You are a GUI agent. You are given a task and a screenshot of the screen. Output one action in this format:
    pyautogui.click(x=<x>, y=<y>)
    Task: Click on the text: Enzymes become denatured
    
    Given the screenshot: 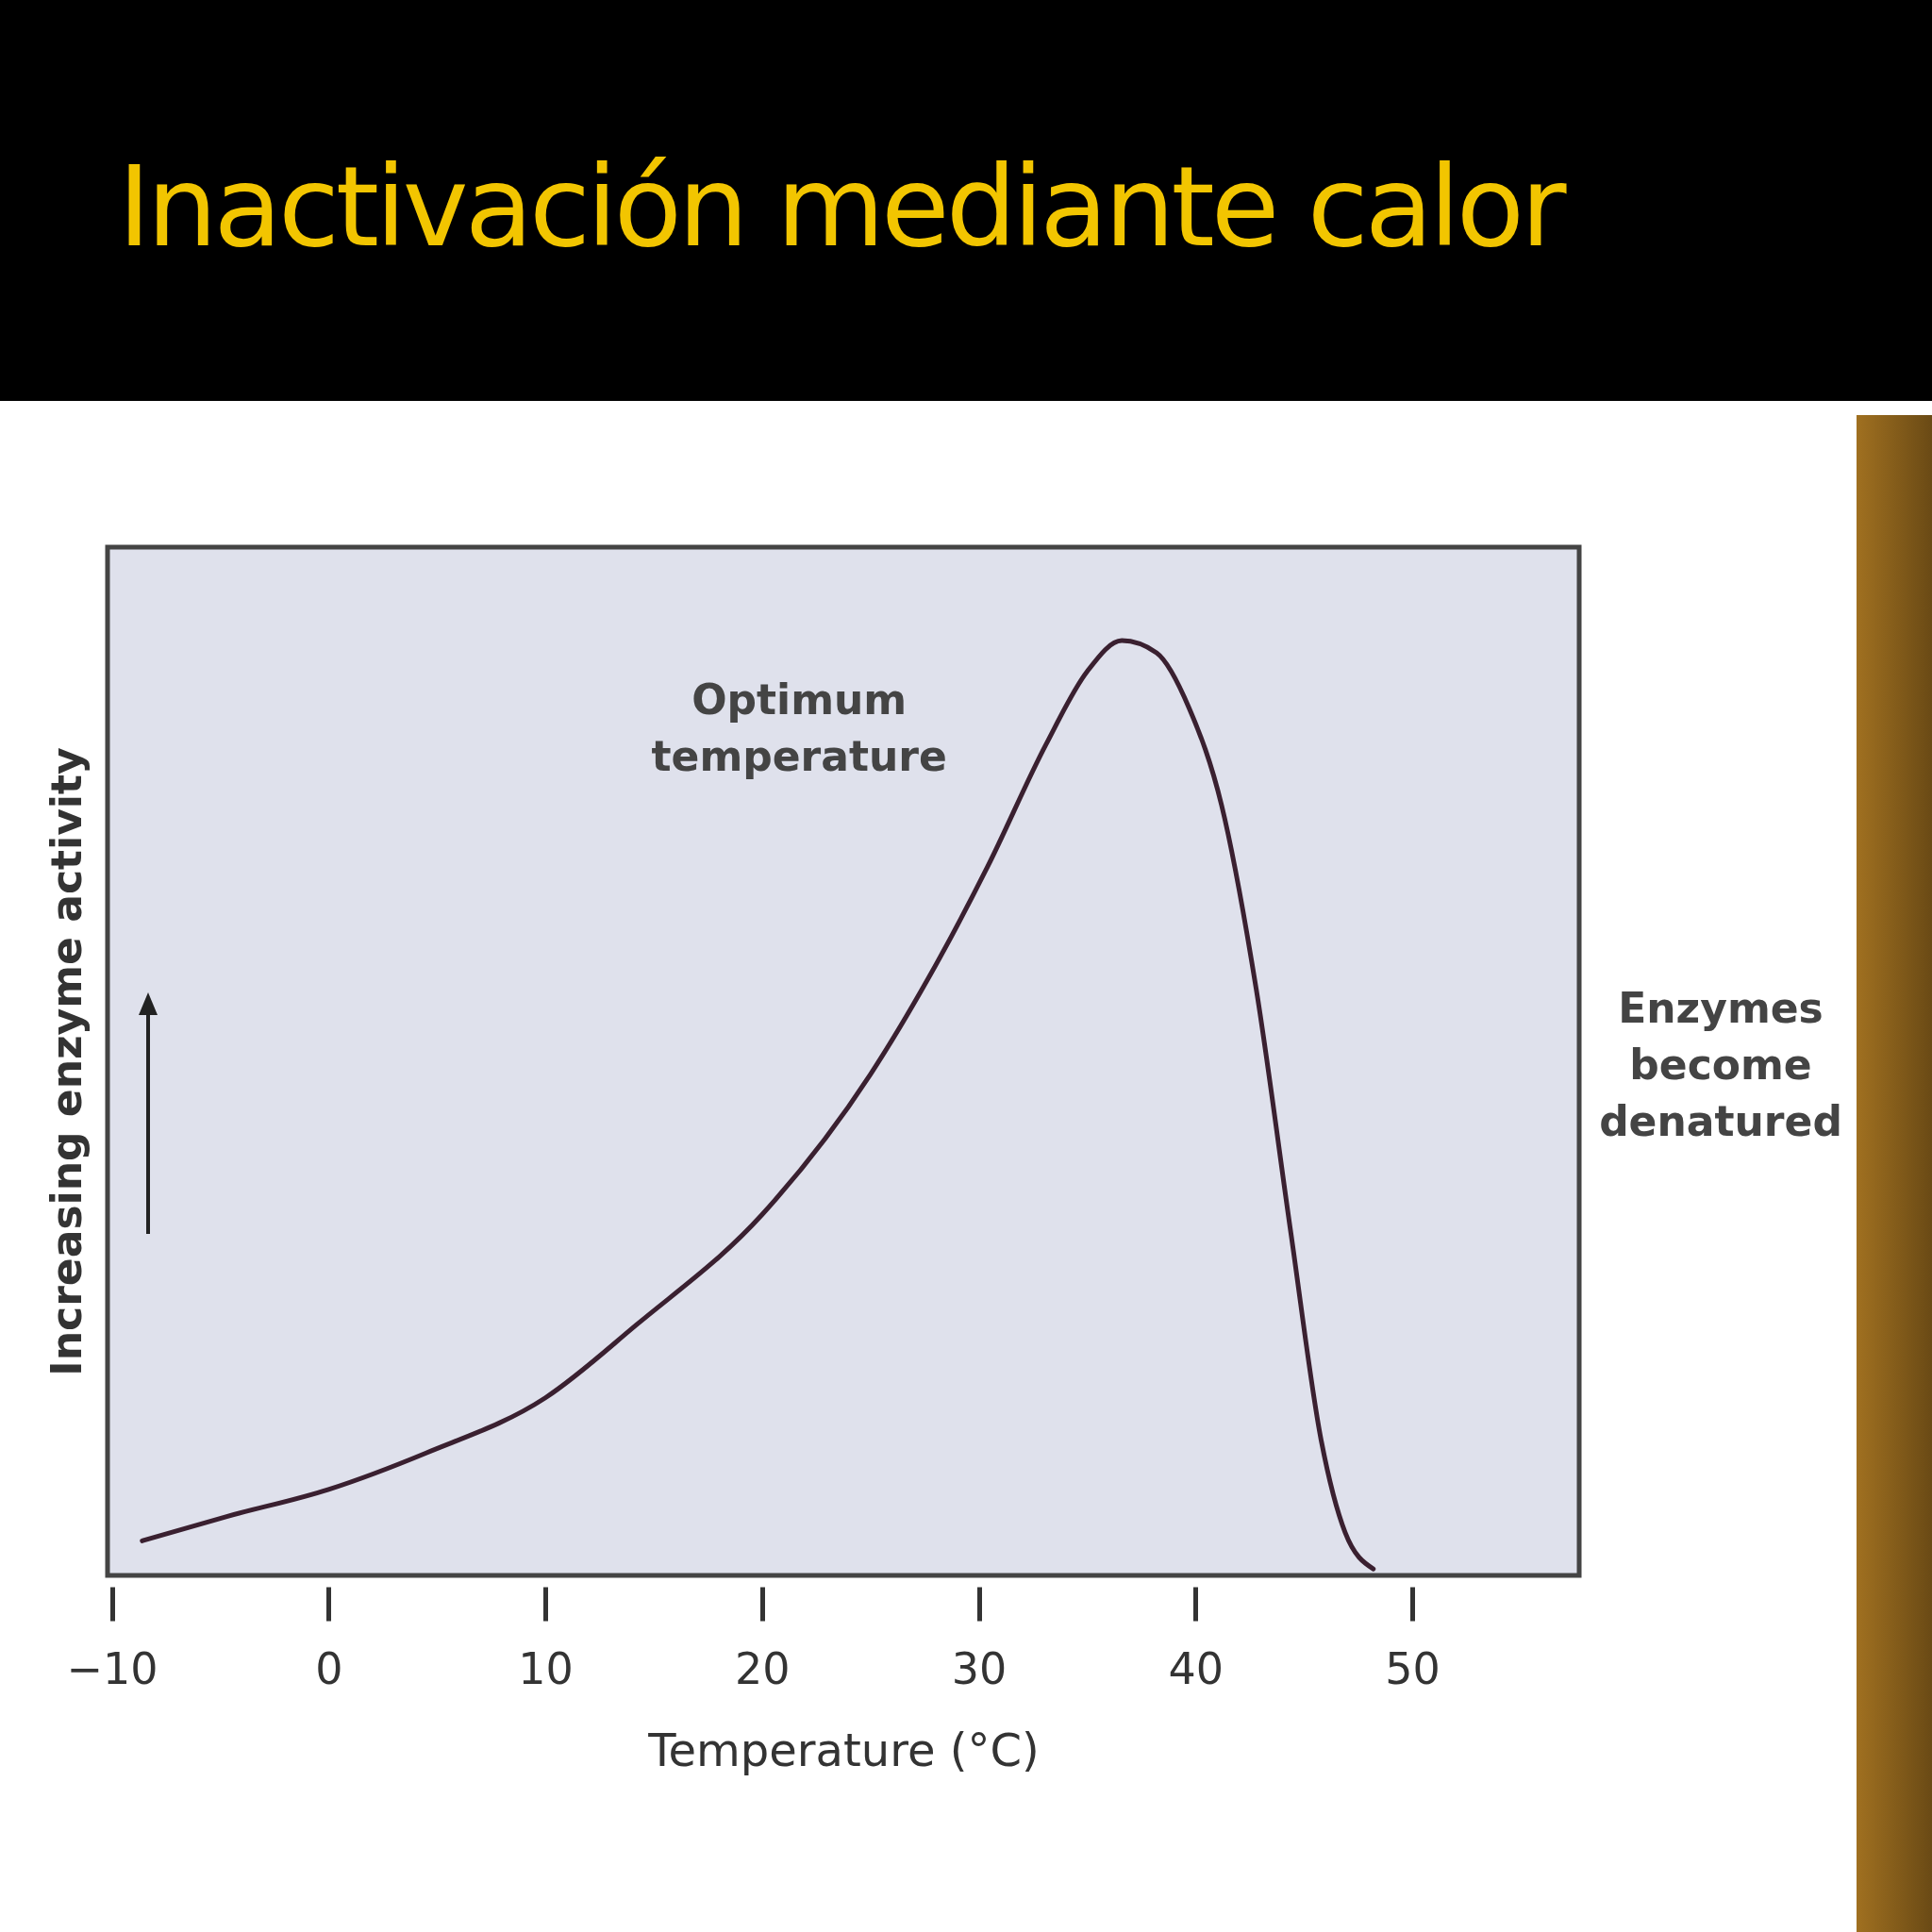 What is the action you would take?
    pyautogui.click(x=1721, y=1064)
    